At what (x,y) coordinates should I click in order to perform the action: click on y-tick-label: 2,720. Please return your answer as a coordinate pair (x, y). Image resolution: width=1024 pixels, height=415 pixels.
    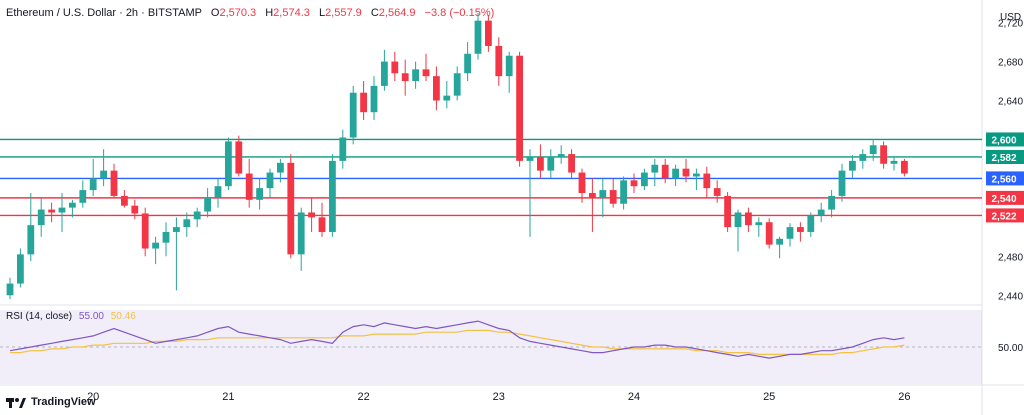
    Looking at the image, I should click on (1010, 24).